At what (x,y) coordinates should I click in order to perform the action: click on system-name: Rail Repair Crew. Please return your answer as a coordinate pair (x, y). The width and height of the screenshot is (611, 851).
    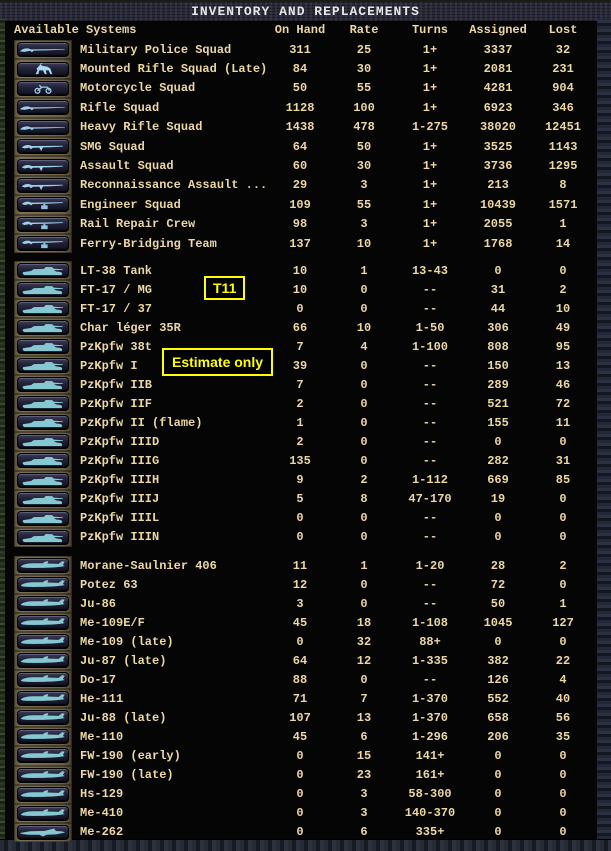
    Looking at the image, I should click on (138, 224).